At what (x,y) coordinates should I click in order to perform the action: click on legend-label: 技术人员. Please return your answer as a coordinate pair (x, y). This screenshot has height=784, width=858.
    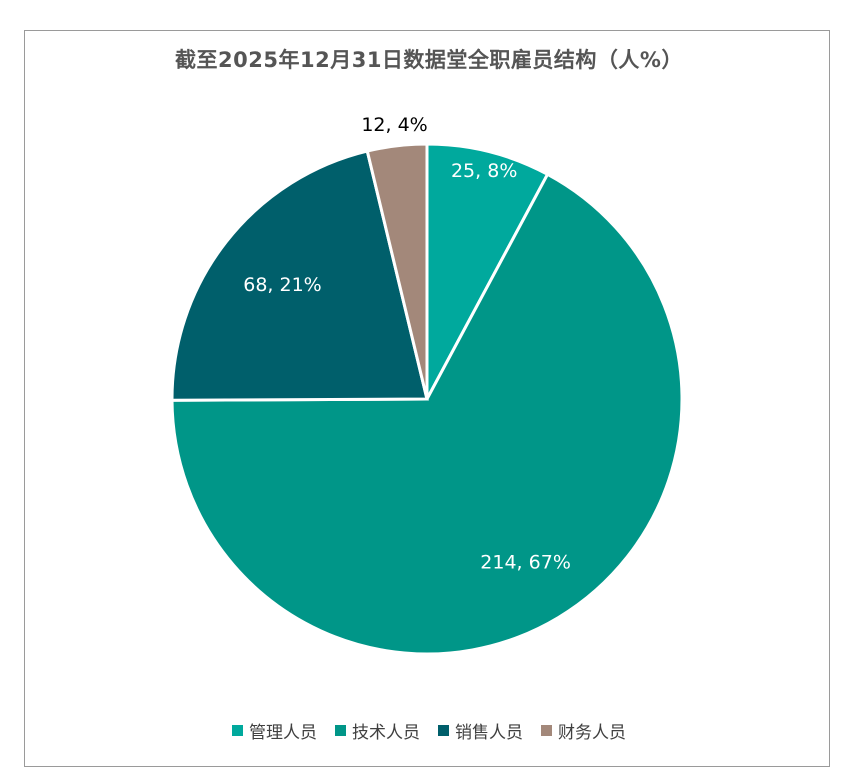
    Looking at the image, I should click on (386, 733).